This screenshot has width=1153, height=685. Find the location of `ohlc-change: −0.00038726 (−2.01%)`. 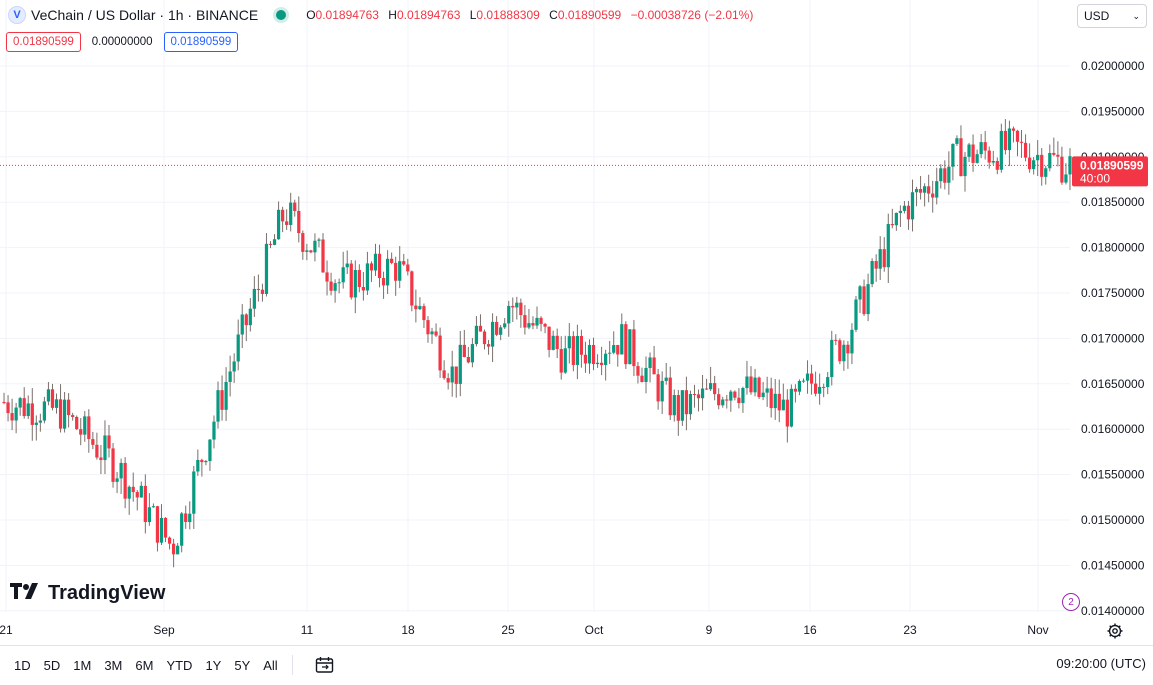

ohlc-change: −0.00038726 (−2.01%) is located at coordinates (692, 15).